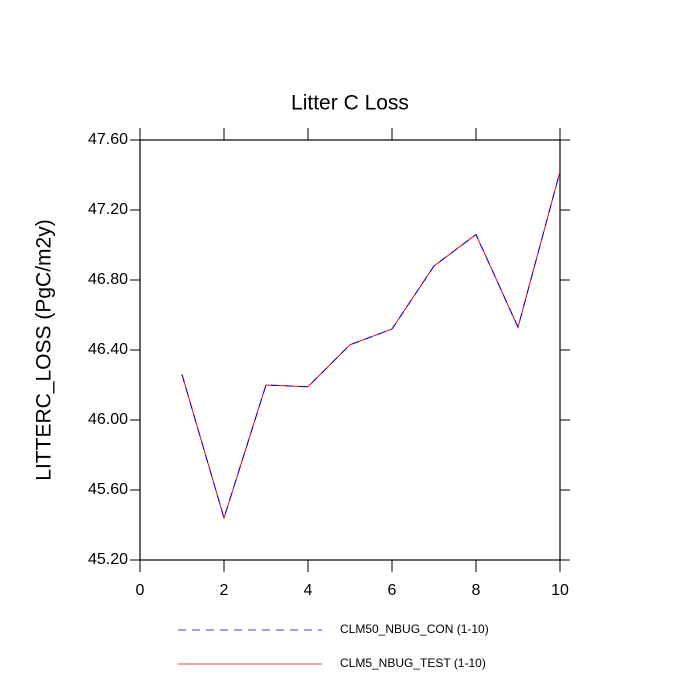 The image size is (700, 700). What do you see at coordinates (108, 209) in the screenshot?
I see `y-tick-label: 47.20` at bounding box center [108, 209].